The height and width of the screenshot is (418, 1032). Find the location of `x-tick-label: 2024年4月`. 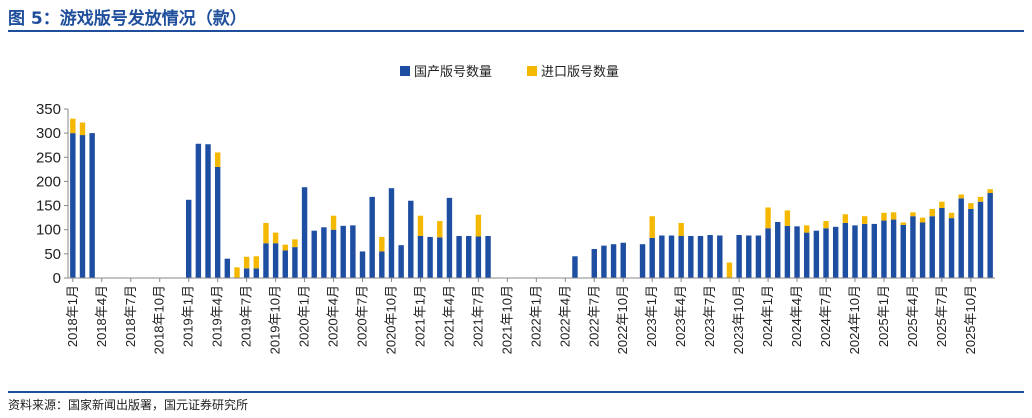

x-tick-label: 2024年4月 is located at coordinates (796, 316).